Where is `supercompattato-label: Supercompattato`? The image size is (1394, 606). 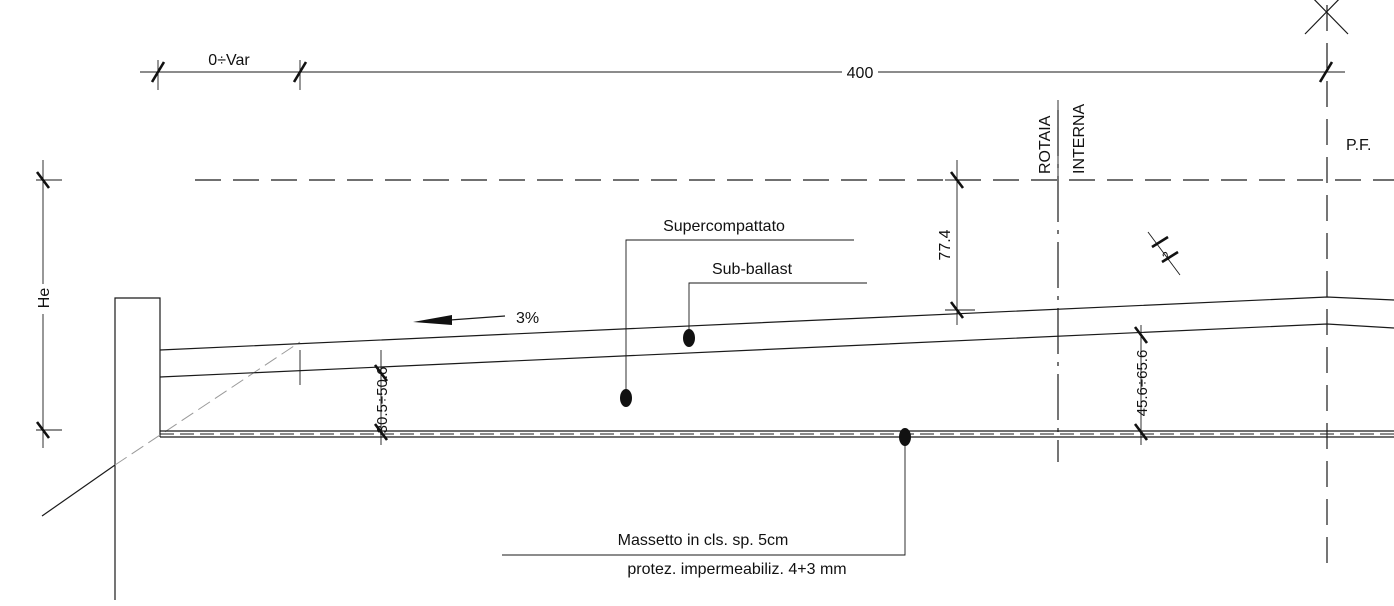 supercompattato-label: Supercompattato is located at coordinates (724, 226).